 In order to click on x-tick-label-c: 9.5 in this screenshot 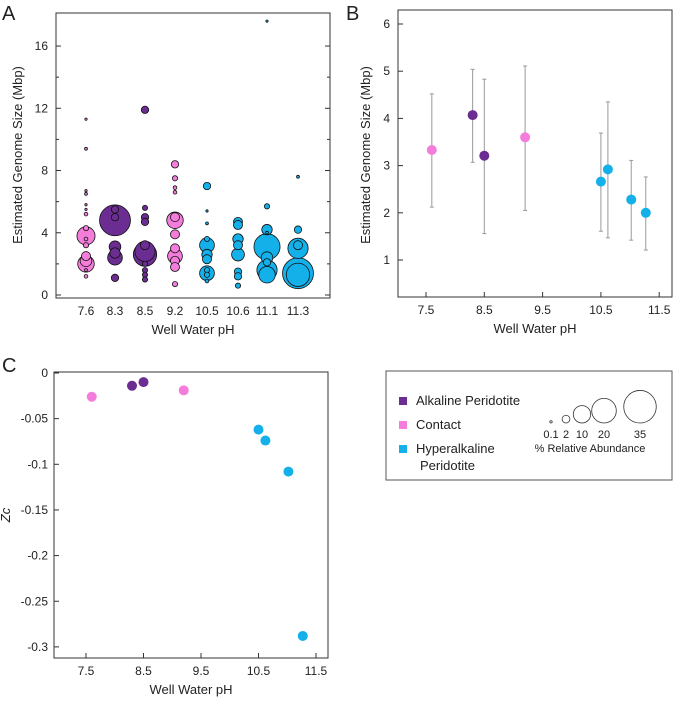, I will do `click(201, 671)`.